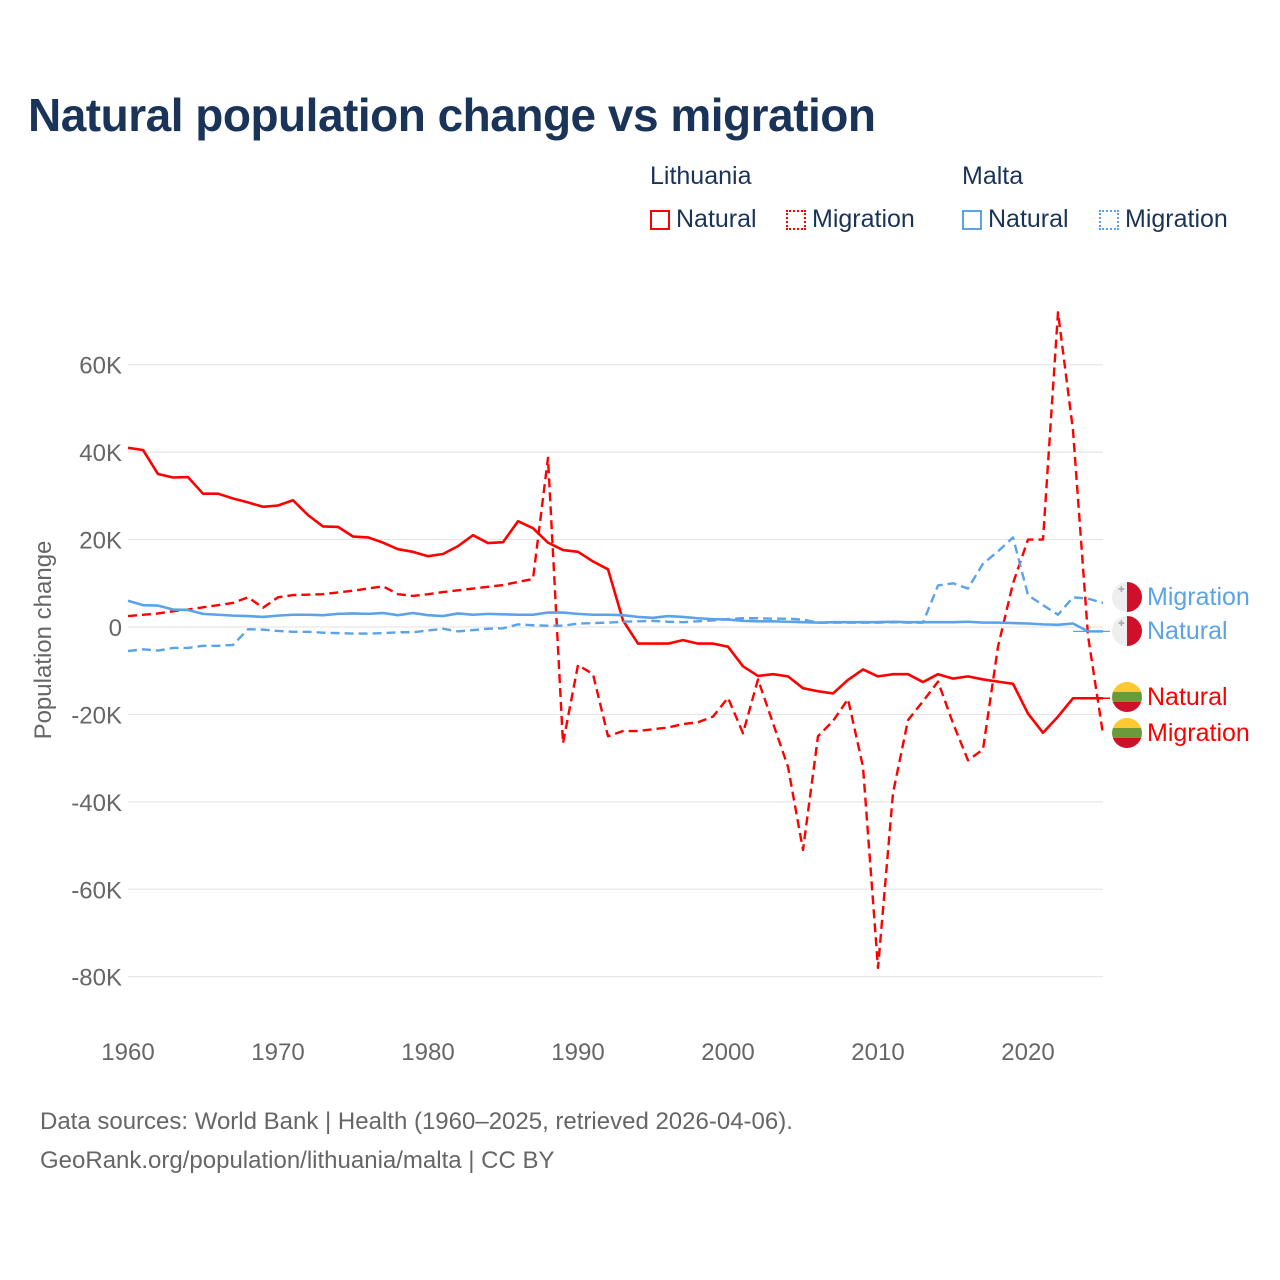 The height and width of the screenshot is (1280, 1280). What do you see at coordinates (1198, 597) in the screenshot?
I see `end-label-malta-migration: Migration` at bounding box center [1198, 597].